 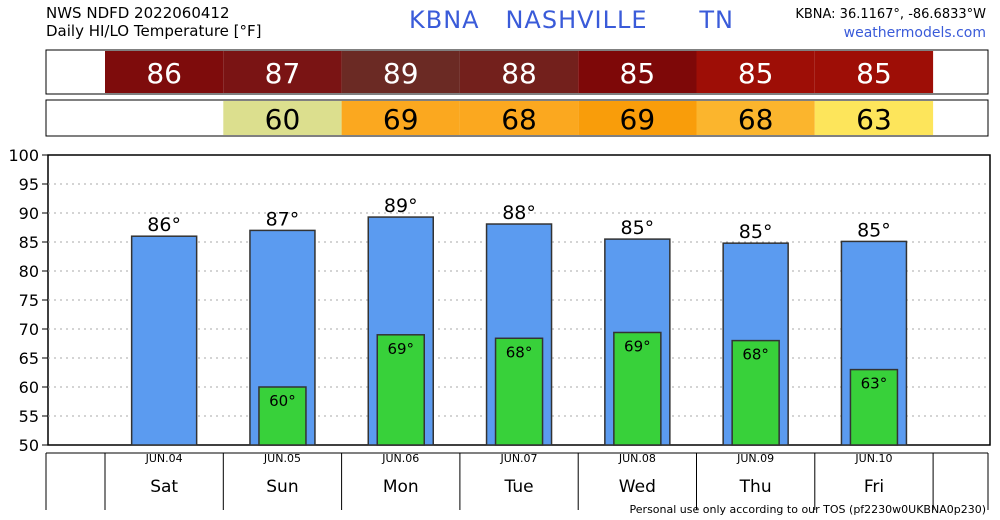 What do you see at coordinates (401, 487) in the screenshot?
I see `day-label: Mon` at bounding box center [401, 487].